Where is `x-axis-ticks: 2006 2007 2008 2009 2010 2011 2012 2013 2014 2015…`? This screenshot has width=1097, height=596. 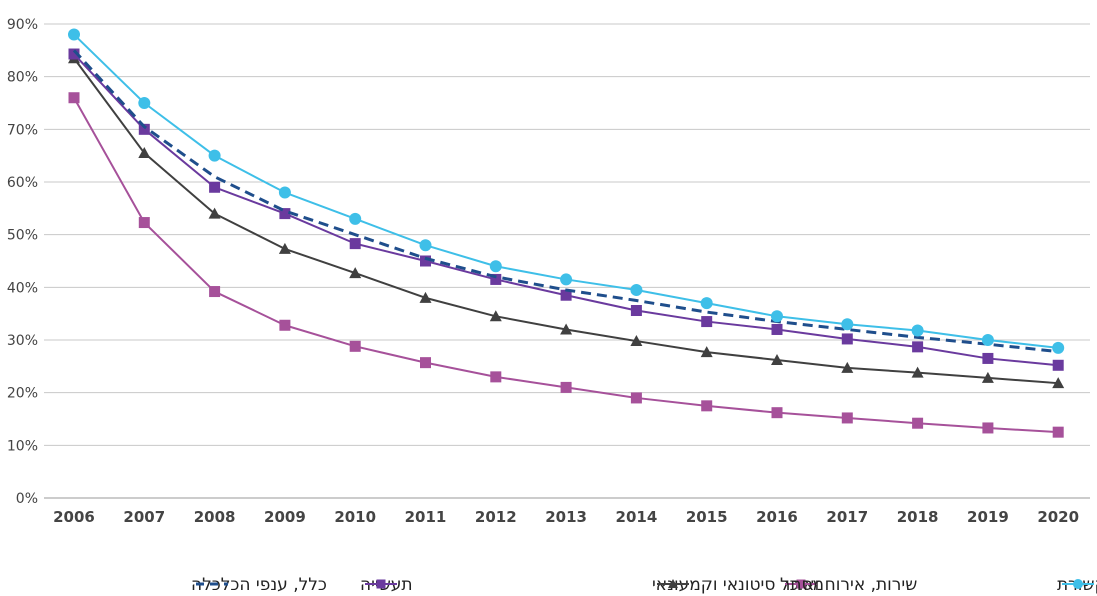
x-axis-ticks: 2006 2007 2008 2009 2010 2011 2012 2013 2014 2015… is located at coordinates (566, 517).